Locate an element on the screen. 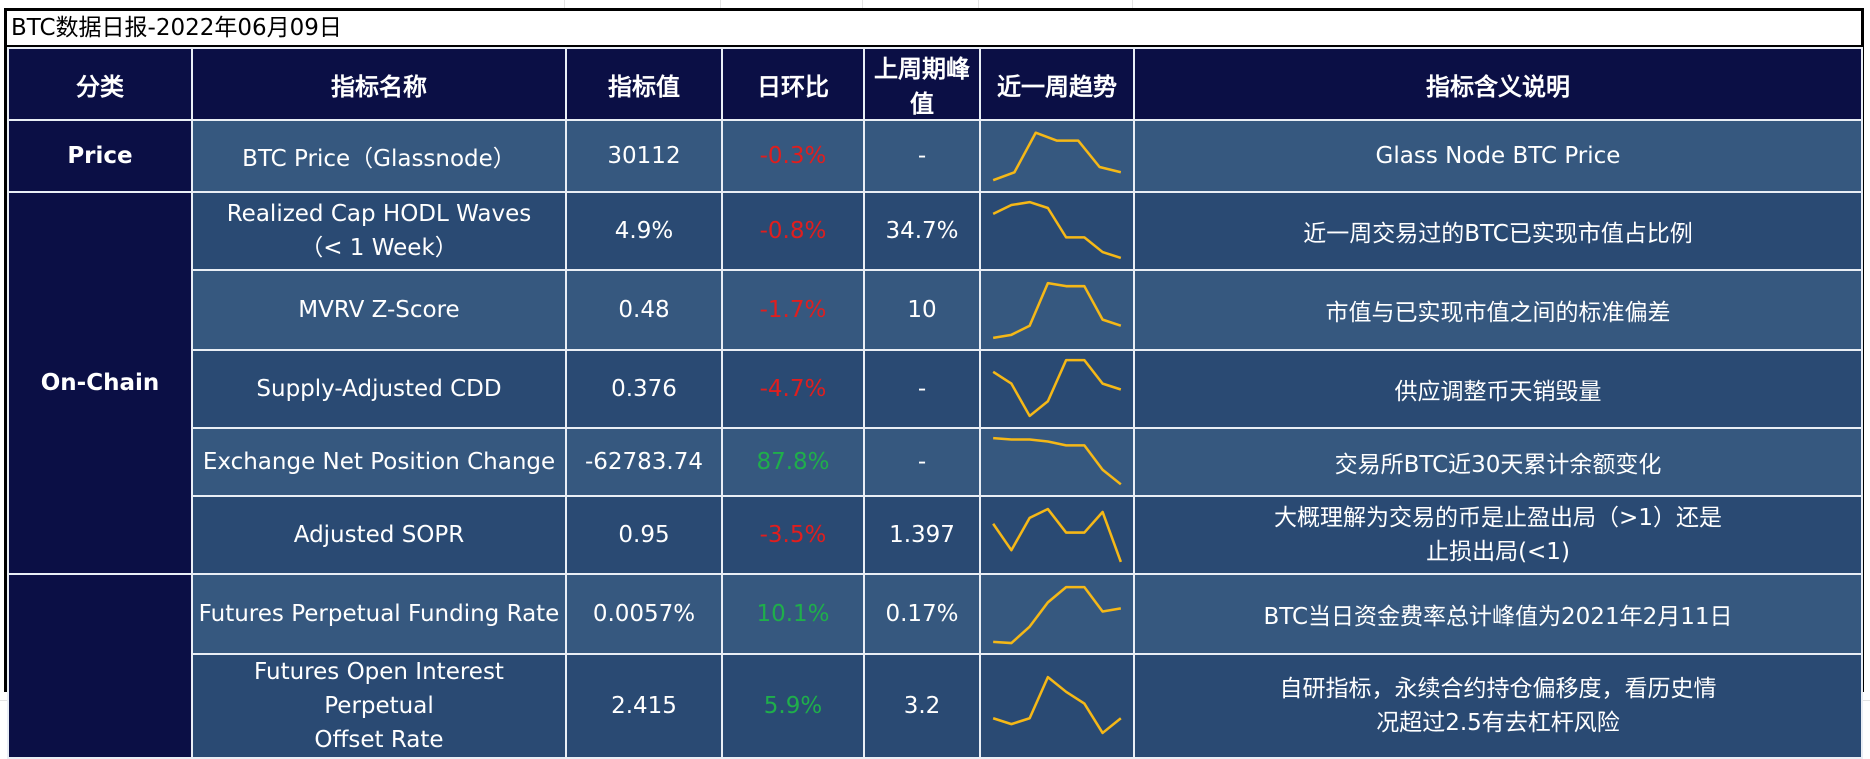  metric-name: MVRV Z-Score is located at coordinates (379, 310).